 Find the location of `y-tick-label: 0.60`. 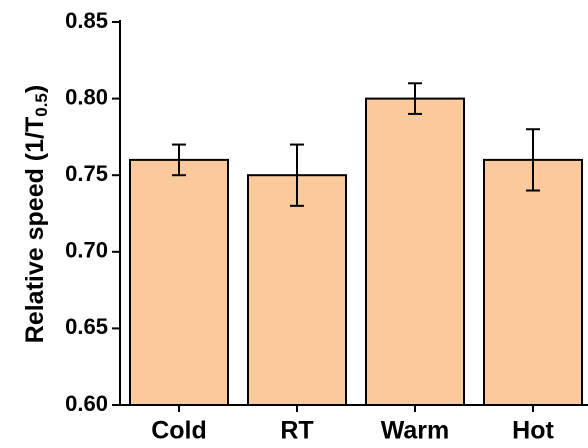

y-tick-label: 0.60 is located at coordinates (86, 403).